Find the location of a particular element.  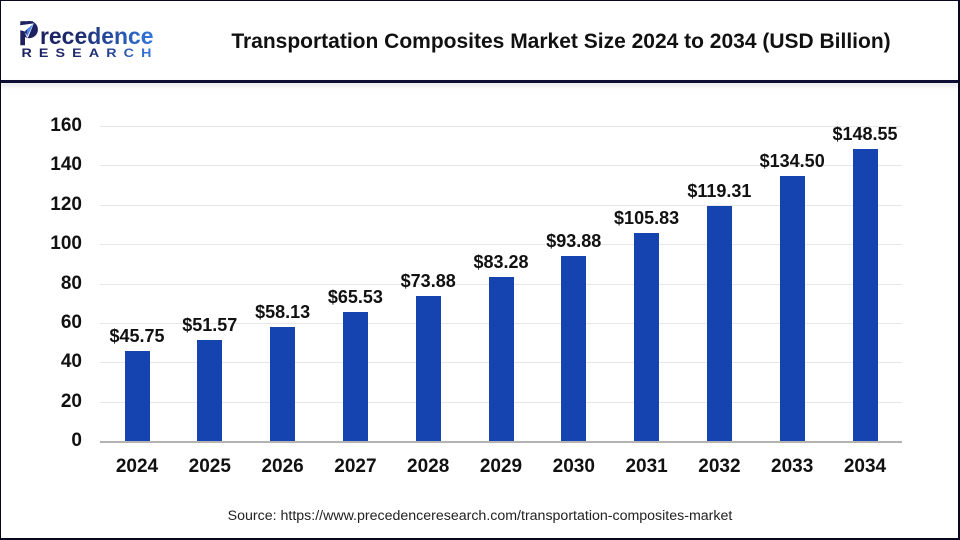

svg-text: RESEARCH is located at coordinates (90, 53).